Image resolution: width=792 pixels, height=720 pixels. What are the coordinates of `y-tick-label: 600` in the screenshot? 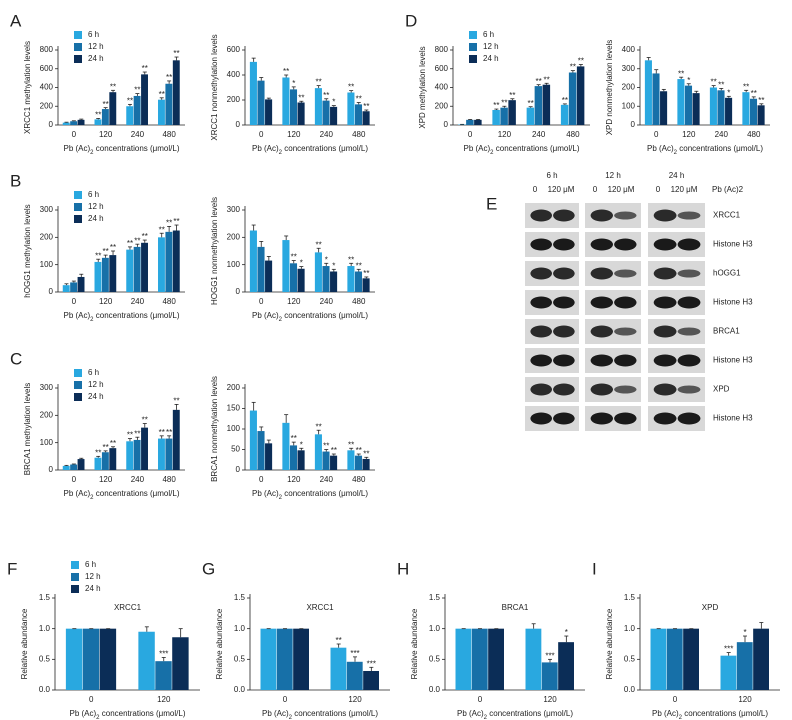 It's located at (234, 49).